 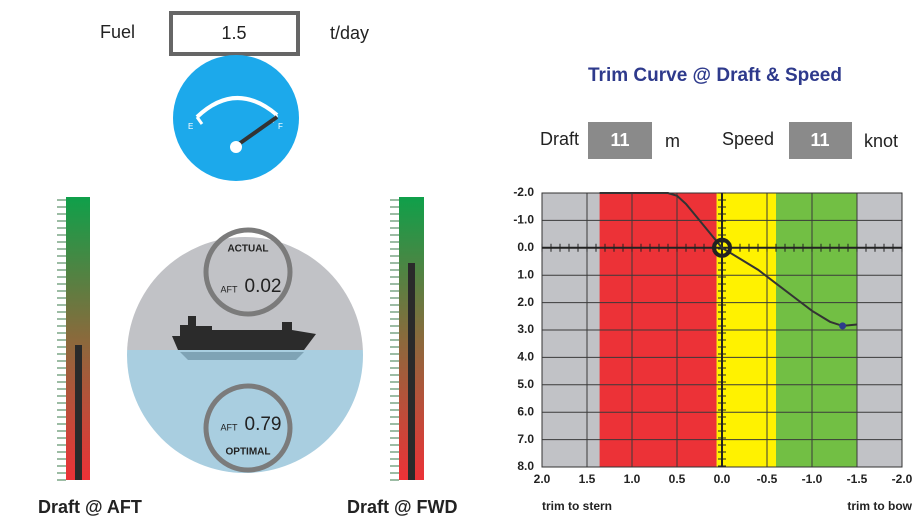 I want to click on y-tick-label: 3.0, so click(x=525, y=329).